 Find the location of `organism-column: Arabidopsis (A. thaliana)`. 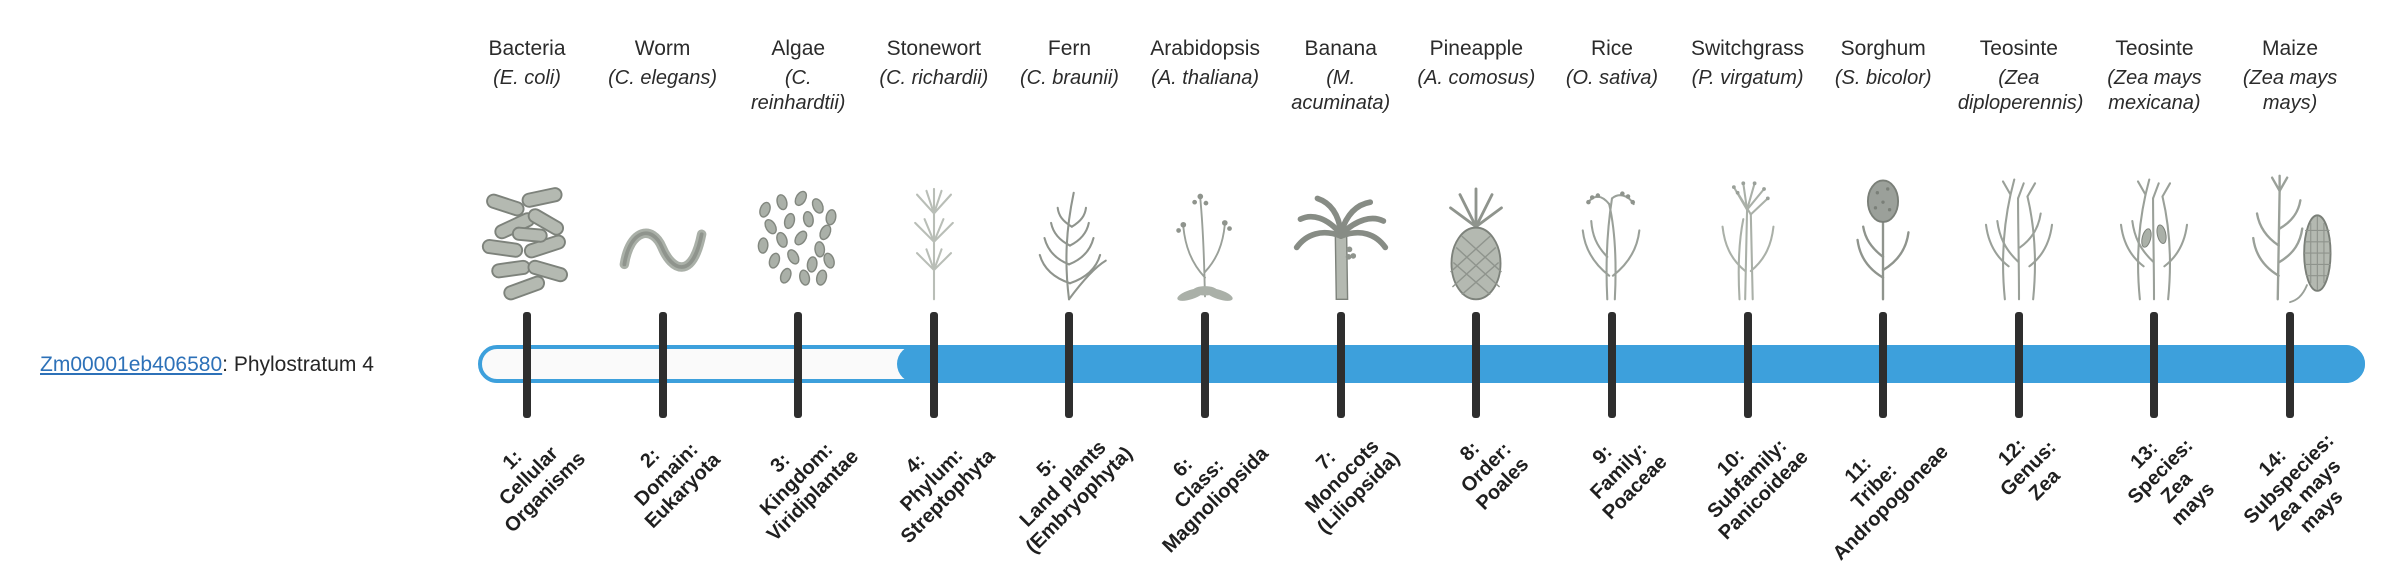

organism-column: Arabidopsis (A. thaliana) is located at coordinates (1205, 172).